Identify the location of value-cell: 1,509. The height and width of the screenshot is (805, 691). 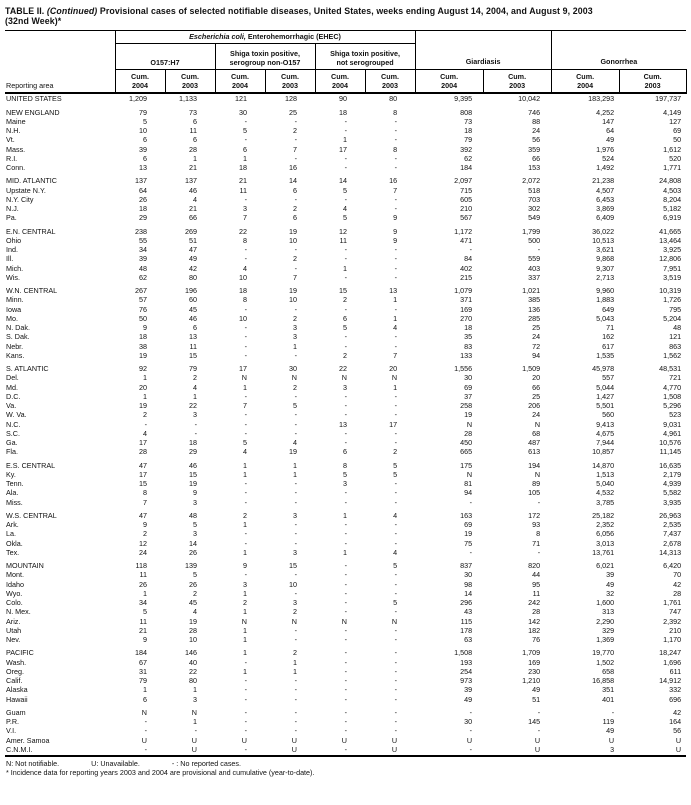
(531, 369).